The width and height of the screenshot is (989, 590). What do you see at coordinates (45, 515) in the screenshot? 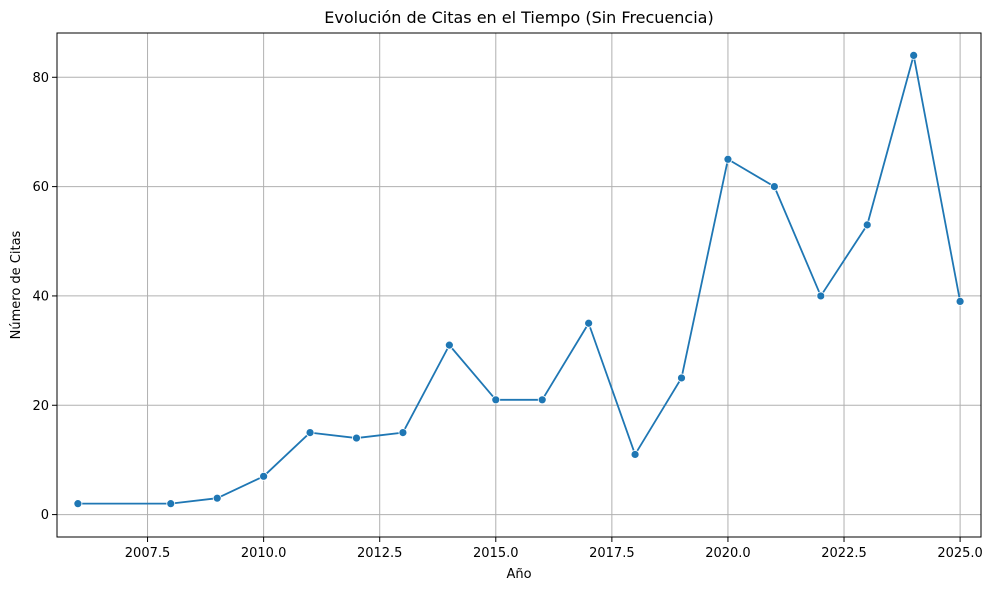
I see `y-tick-label: 0` at bounding box center [45, 515].